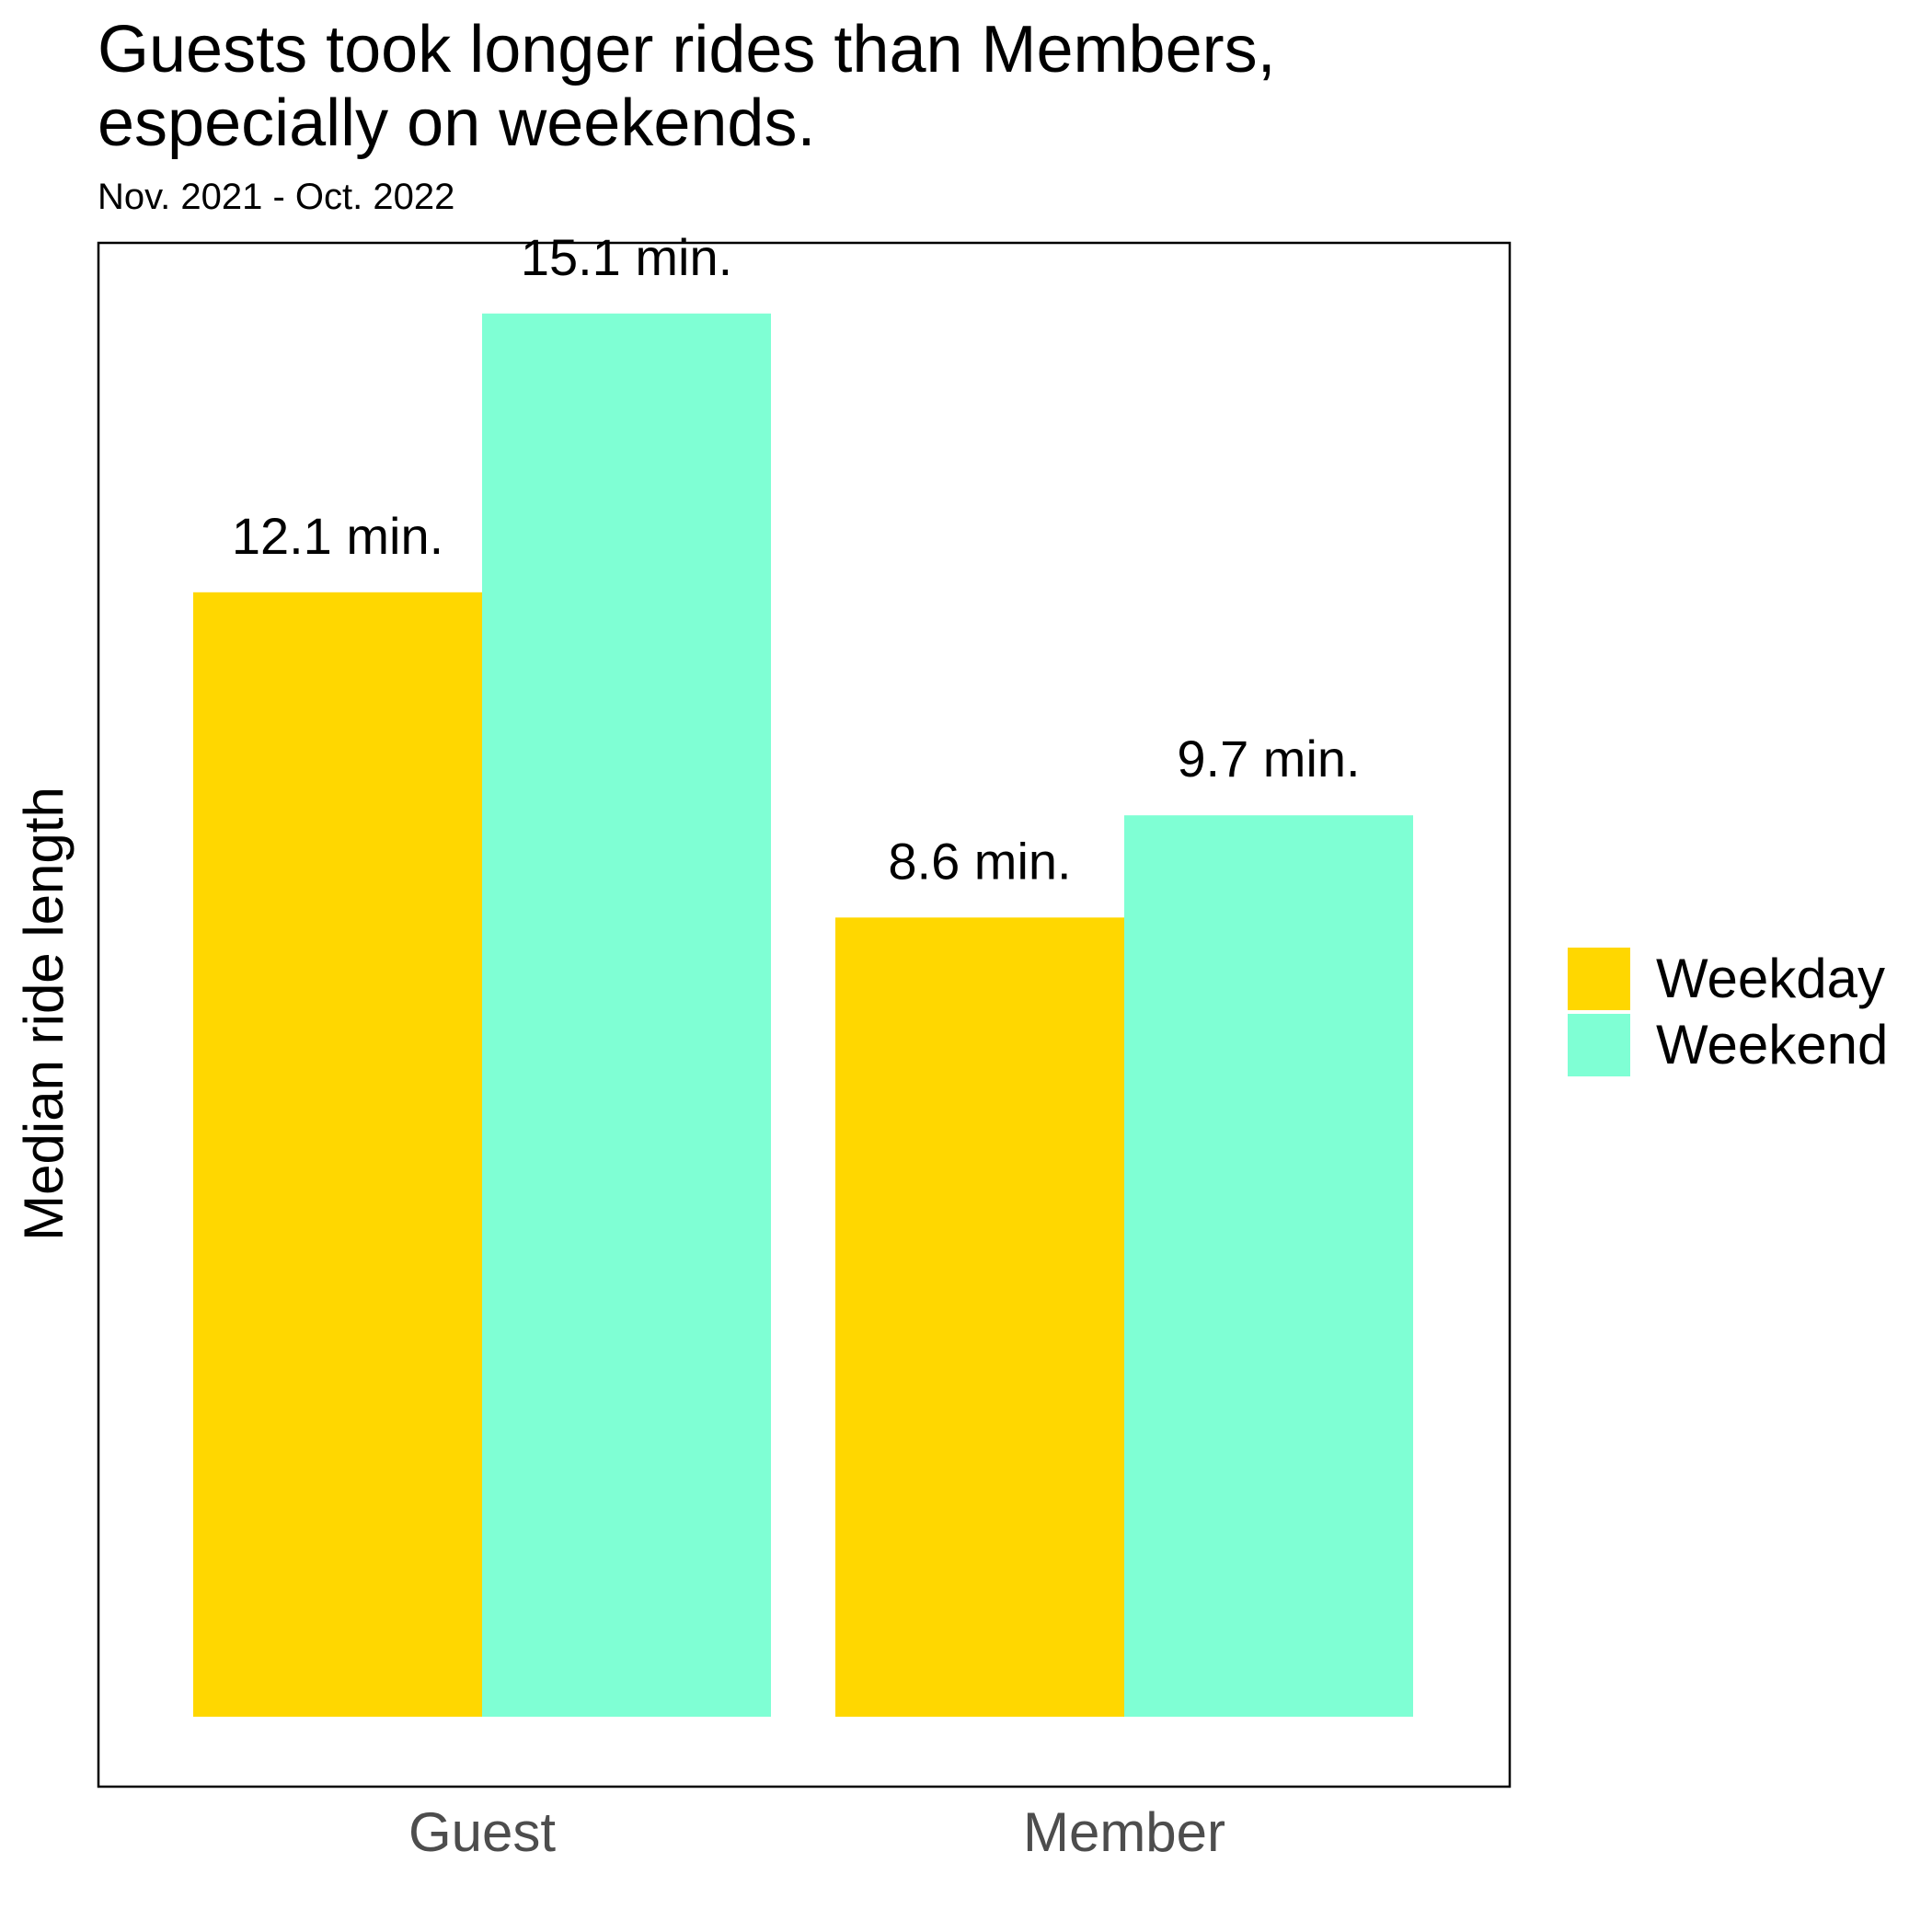 This screenshot has width=1932, height=1932. I want to click on legend-item-weekend: Weekend, so click(1742, 1045).